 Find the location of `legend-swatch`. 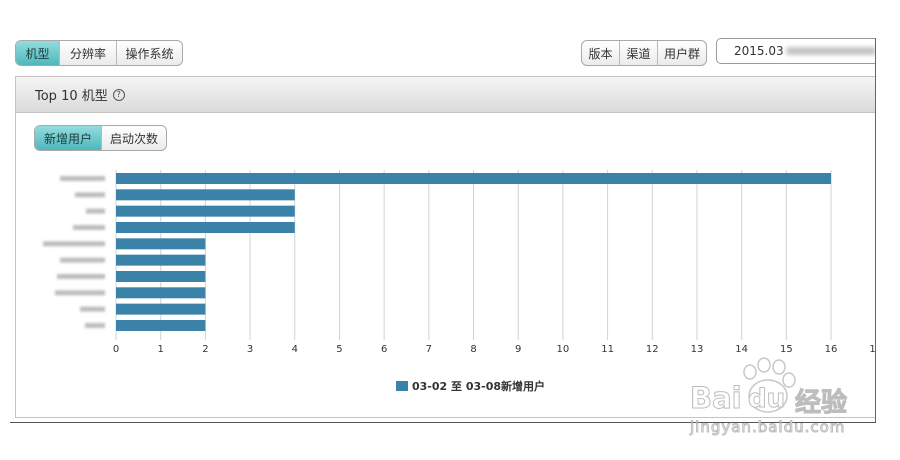

legend-swatch is located at coordinates (402, 386).